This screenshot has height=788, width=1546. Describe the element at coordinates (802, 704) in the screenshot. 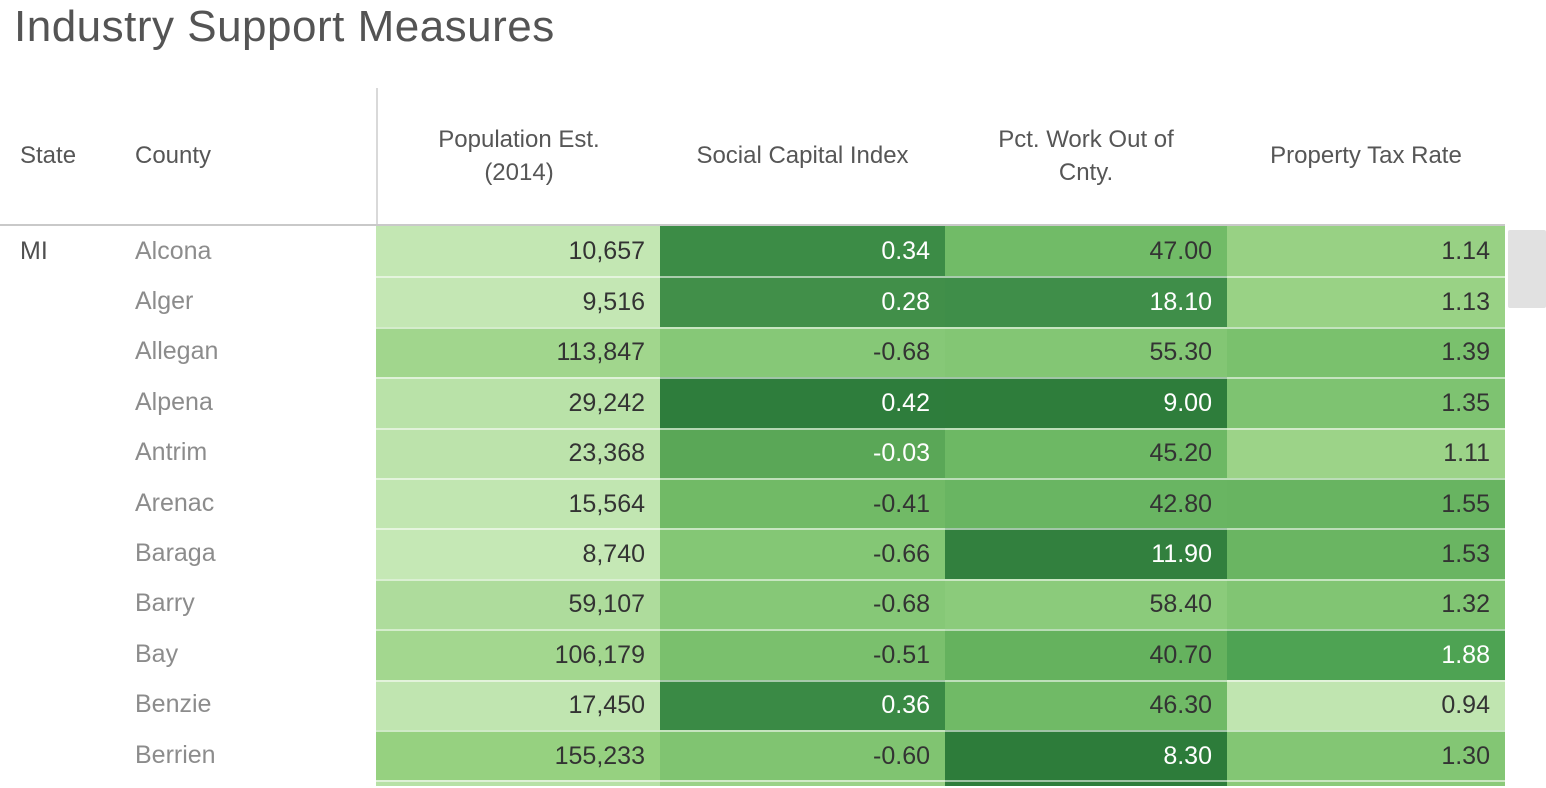

I see `social-capital-cell: 0.36` at that location.